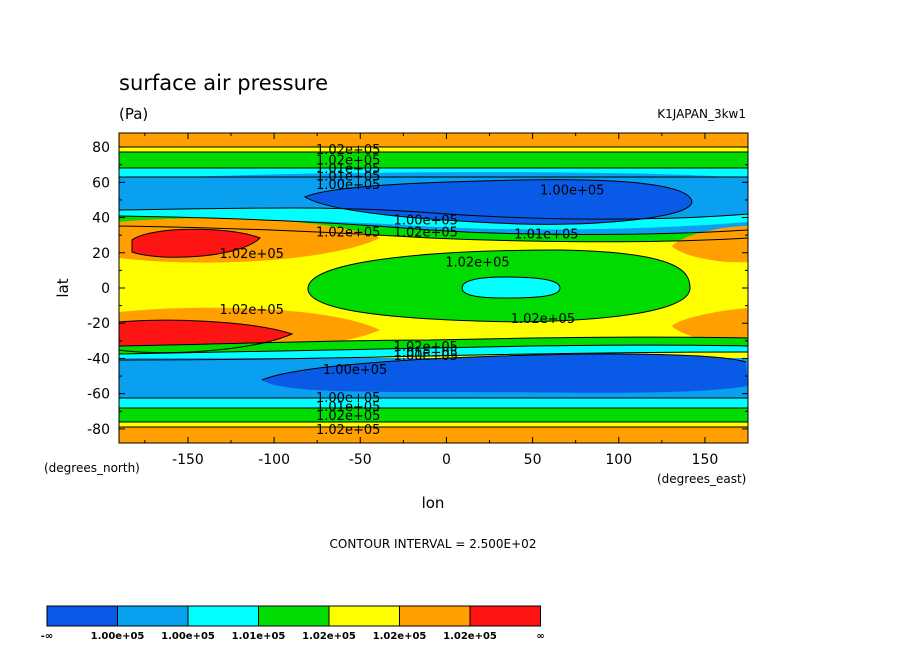  Describe the element at coordinates (105, 289) in the screenshot. I see `y-tick-label: 0` at that location.